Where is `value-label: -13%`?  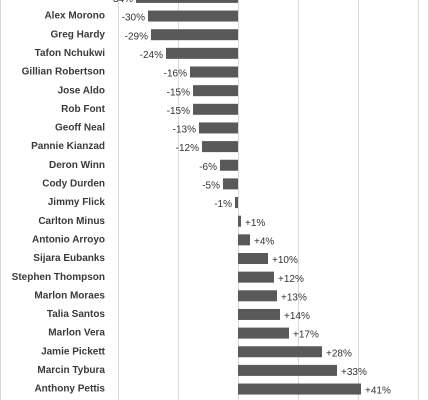
value-label: -13% is located at coordinates (184, 130).